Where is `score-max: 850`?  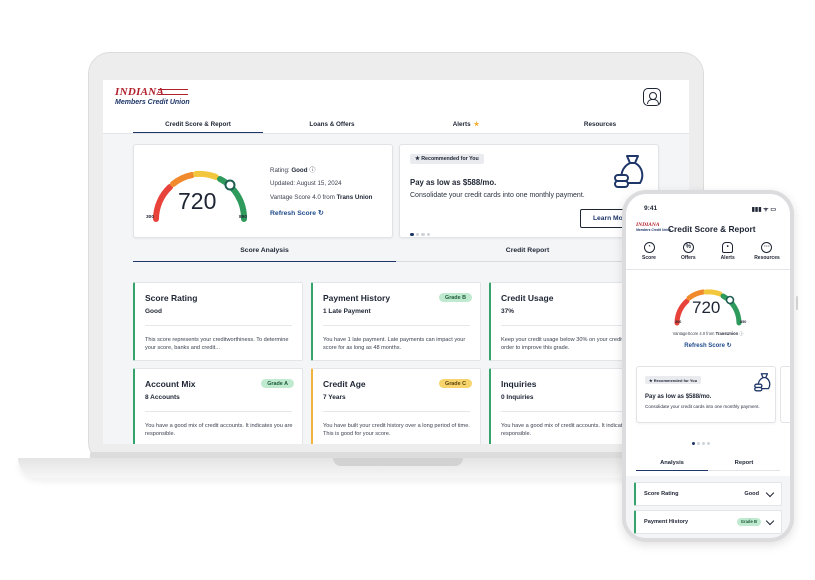 score-max: 850 is located at coordinates (243, 217).